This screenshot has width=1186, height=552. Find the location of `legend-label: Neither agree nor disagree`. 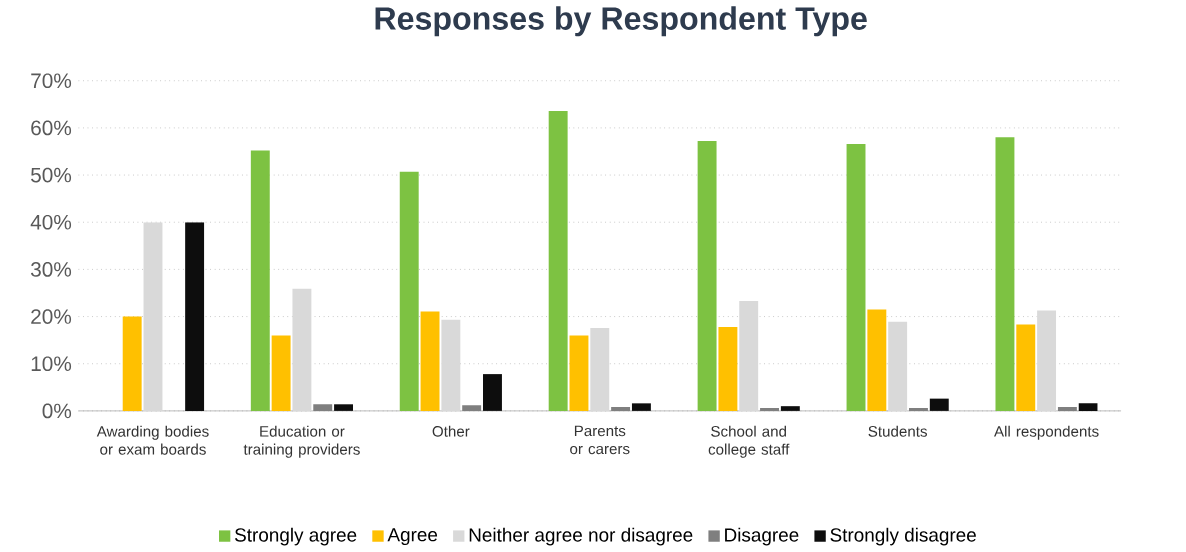

legend-label: Neither agree nor disagree is located at coordinates (581, 536).